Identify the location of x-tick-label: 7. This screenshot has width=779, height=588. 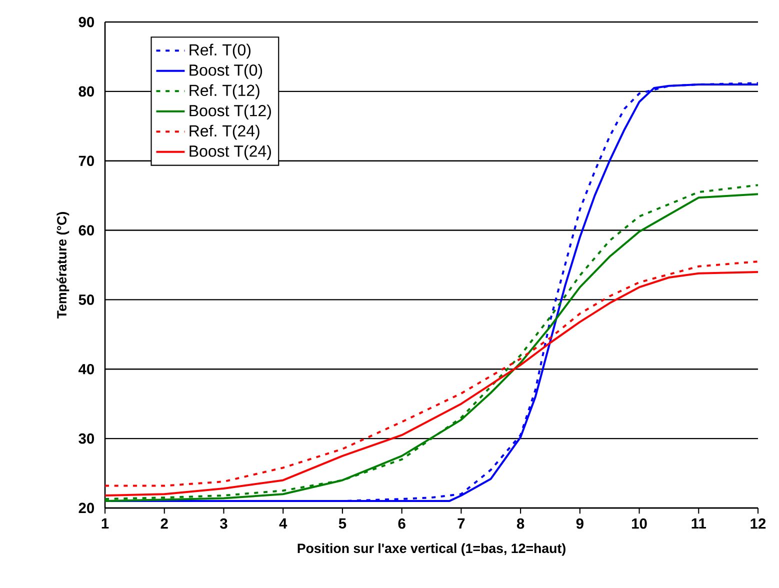
(461, 523).